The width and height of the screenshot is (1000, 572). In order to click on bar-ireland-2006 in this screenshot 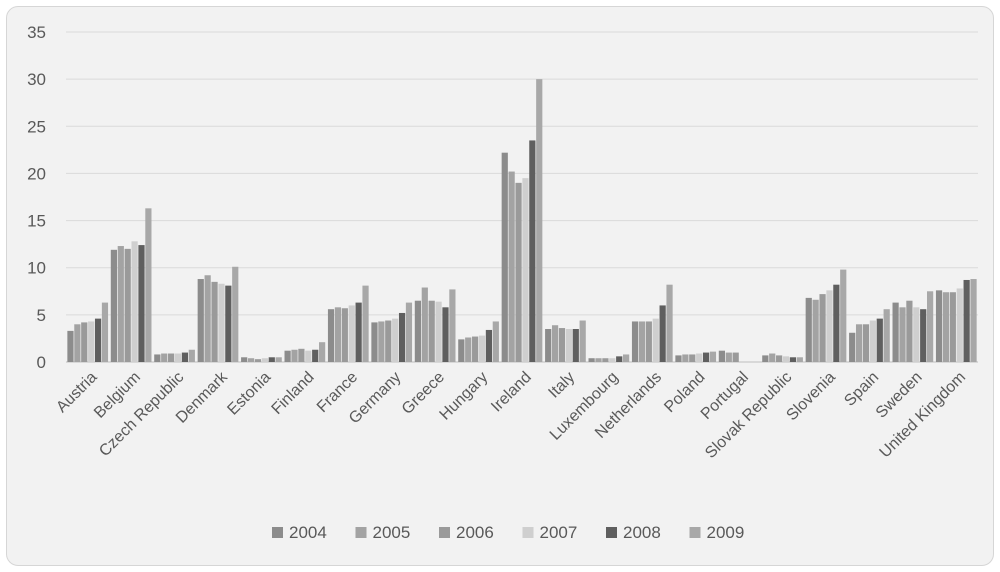, I will do `click(518, 272)`.